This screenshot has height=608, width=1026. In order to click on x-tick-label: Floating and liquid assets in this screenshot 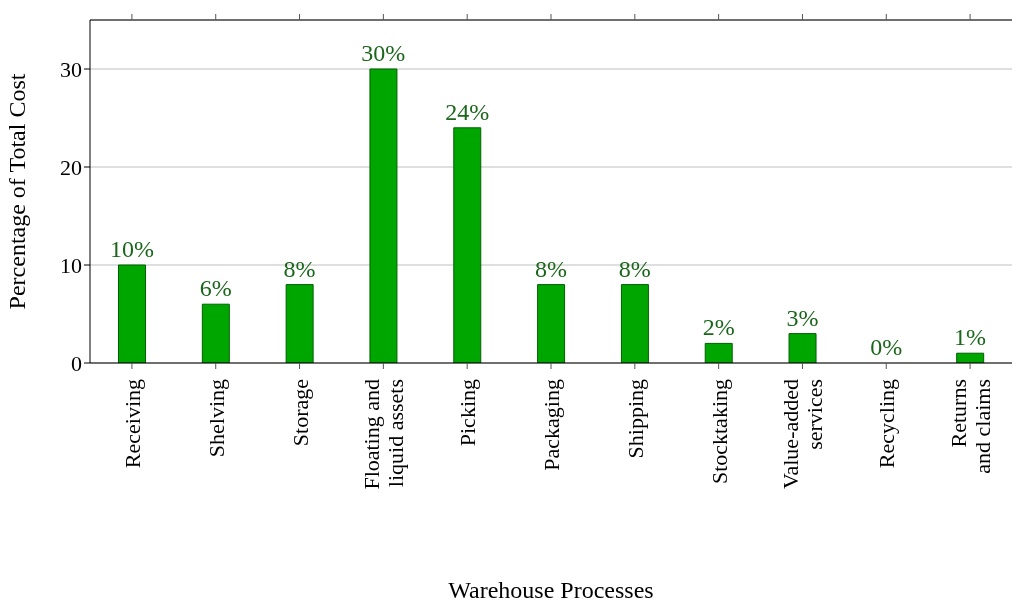, I will do `click(384, 434)`.